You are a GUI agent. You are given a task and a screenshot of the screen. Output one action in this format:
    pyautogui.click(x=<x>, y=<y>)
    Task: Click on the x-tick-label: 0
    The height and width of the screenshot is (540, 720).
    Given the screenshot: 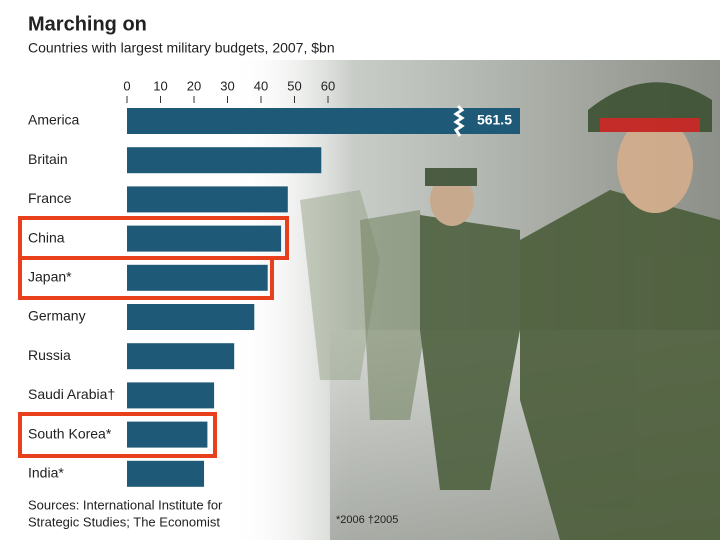 What is the action you would take?
    pyautogui.click(x=126, y=85)
    